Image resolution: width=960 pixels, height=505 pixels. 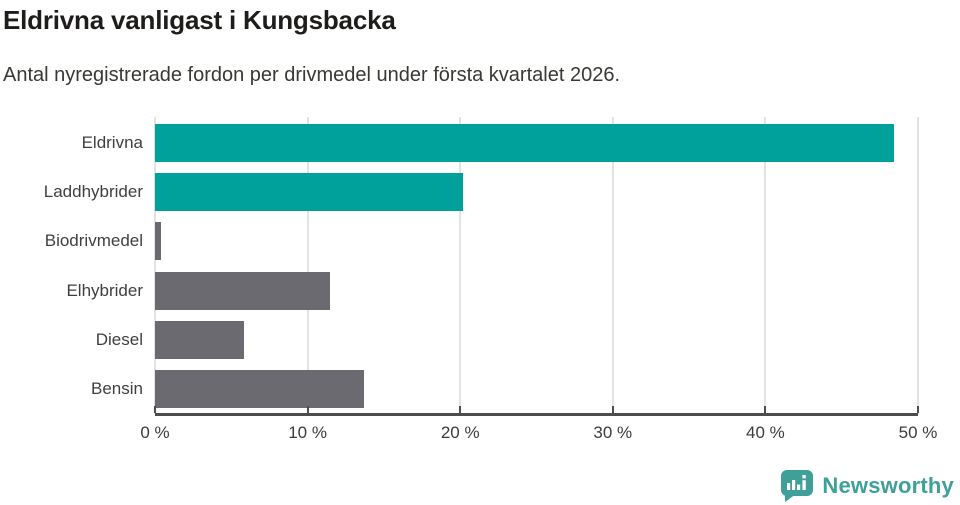 What do you see at coordinates (260, 389) in the screenshot?
I see `bar-bensin` at bounding box center [260, 389].